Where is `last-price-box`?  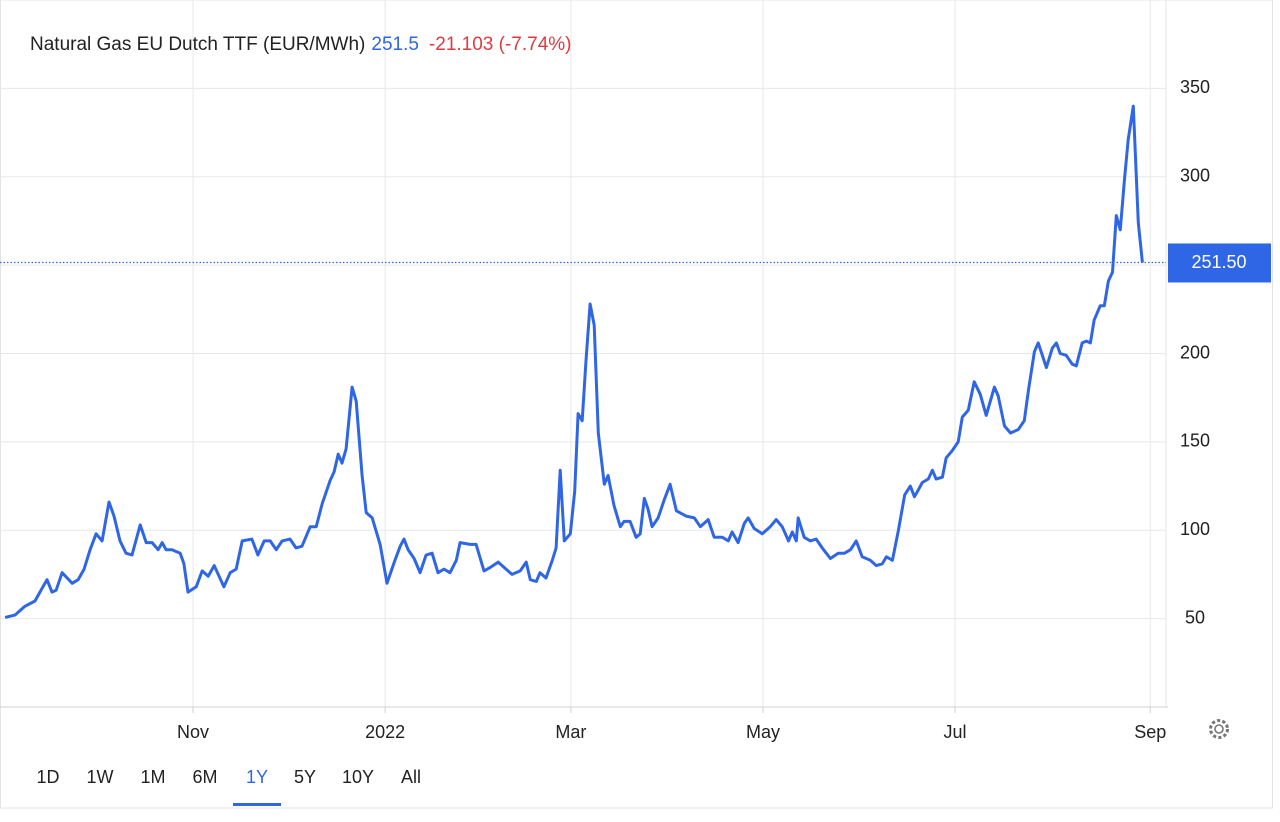
last-price-box is located at coordinates (1219, 263).